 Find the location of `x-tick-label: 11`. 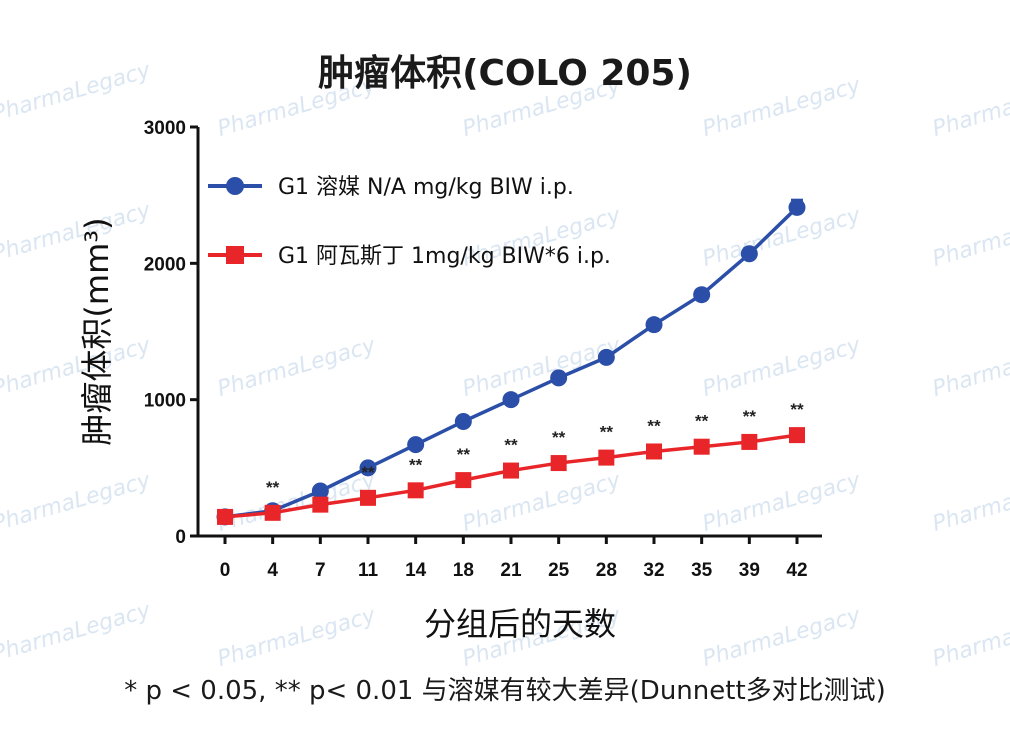

x-tick-label: 11 is located at coordinates (368, 570).